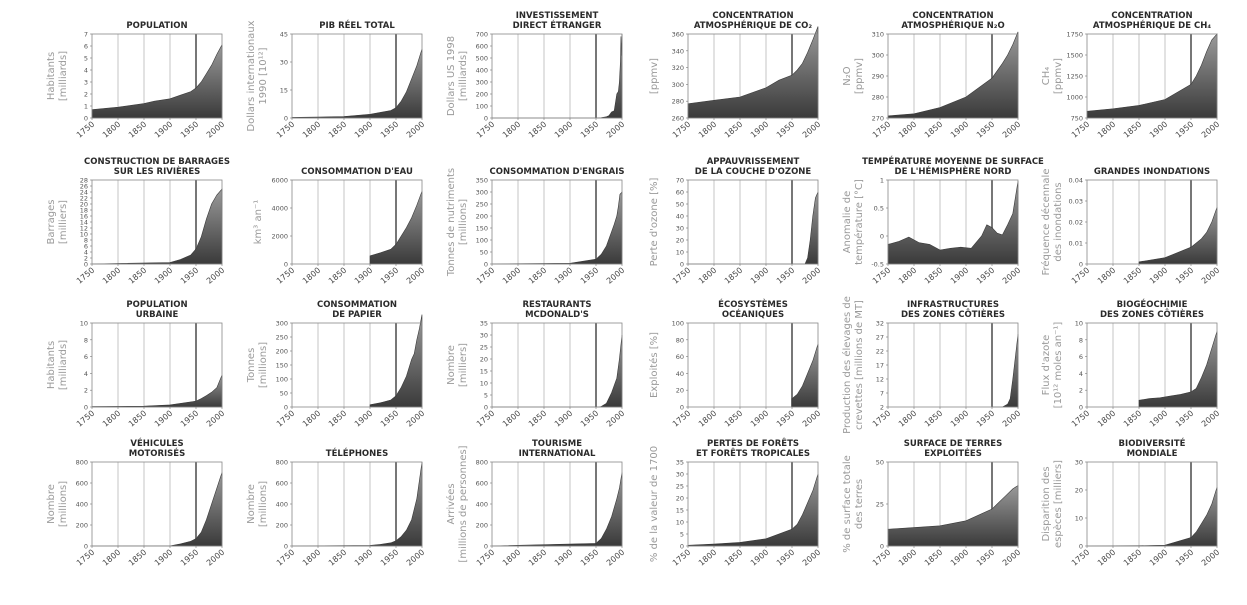 This screenshot has width=1247, height=605. I want to click on y-tick-label: 310, so click(878, 35).